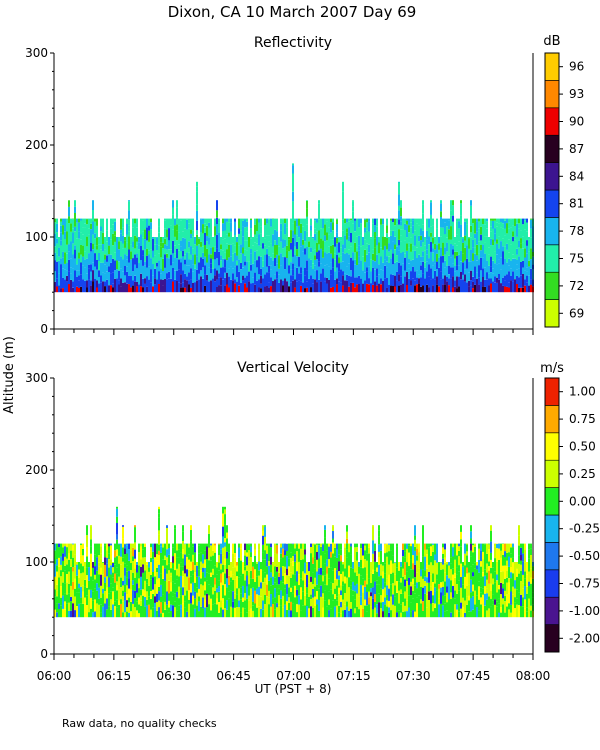 Image resolution: width=600 pixels, height=750 pixels. What do you see at coordinates (54, 676) in the screenshot?
I see `x-tick-label: 06:00` at bounding box center [54, 676].